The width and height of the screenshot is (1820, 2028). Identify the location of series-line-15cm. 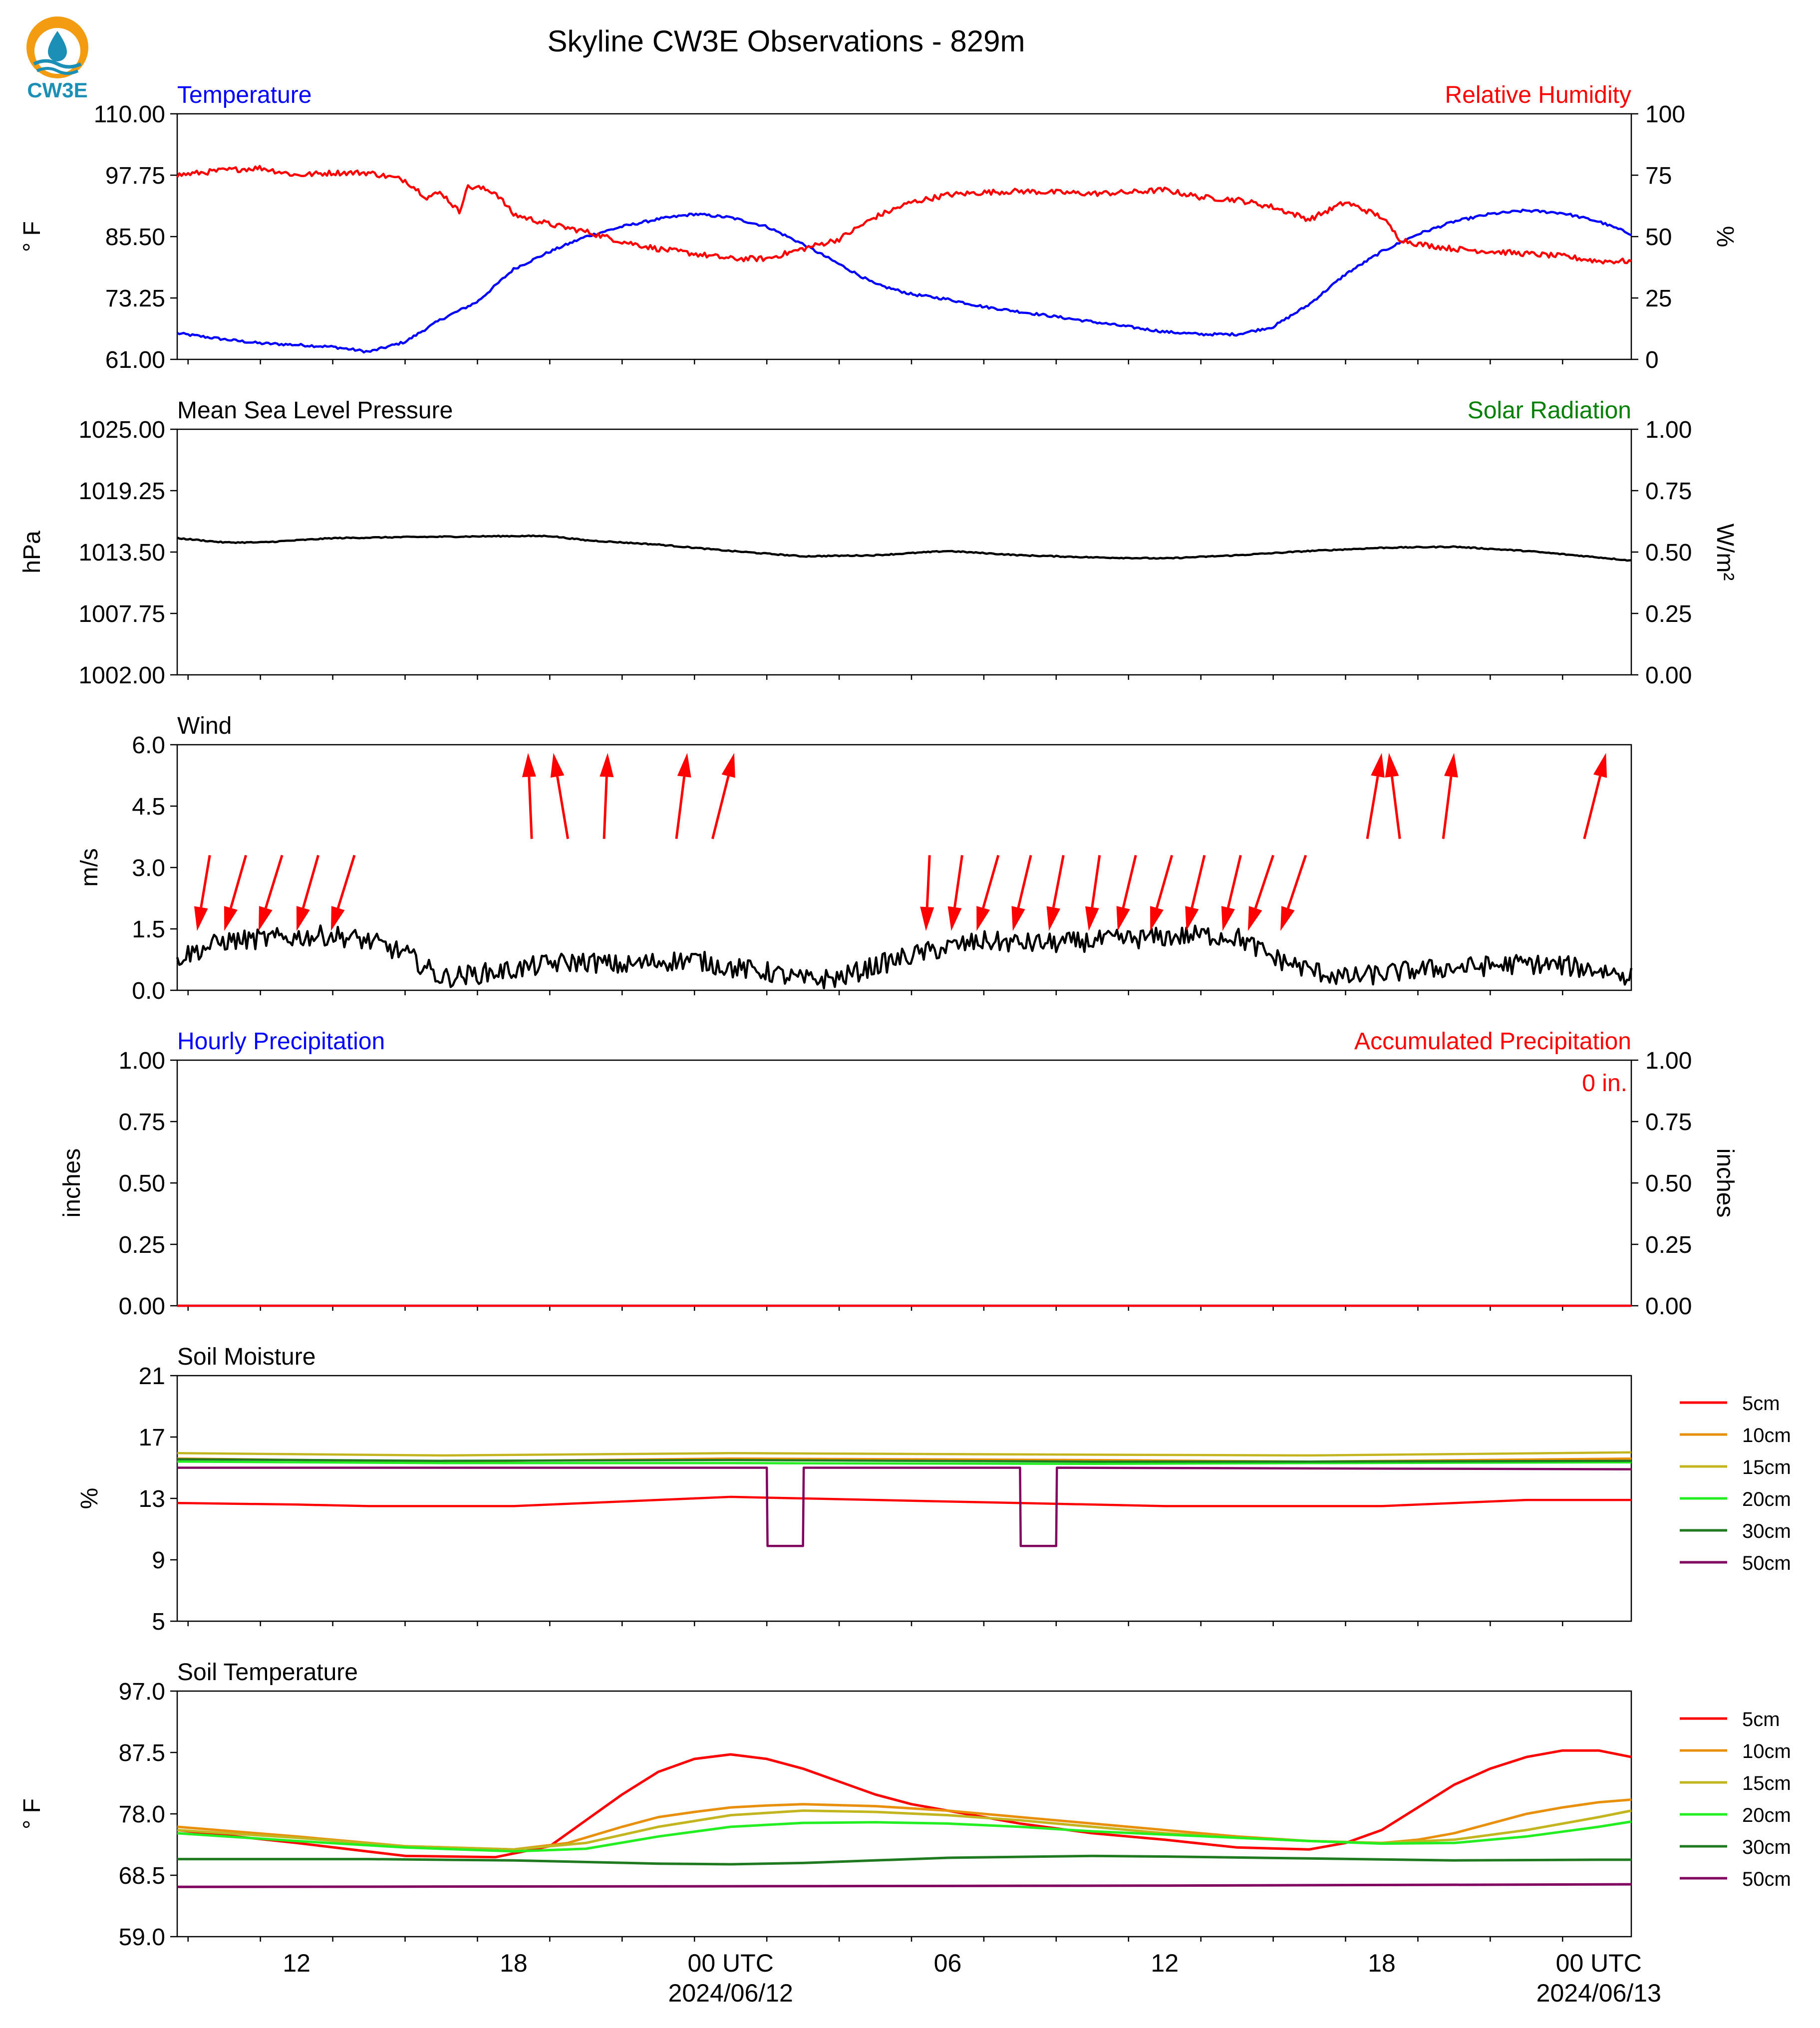
(904, 1454).